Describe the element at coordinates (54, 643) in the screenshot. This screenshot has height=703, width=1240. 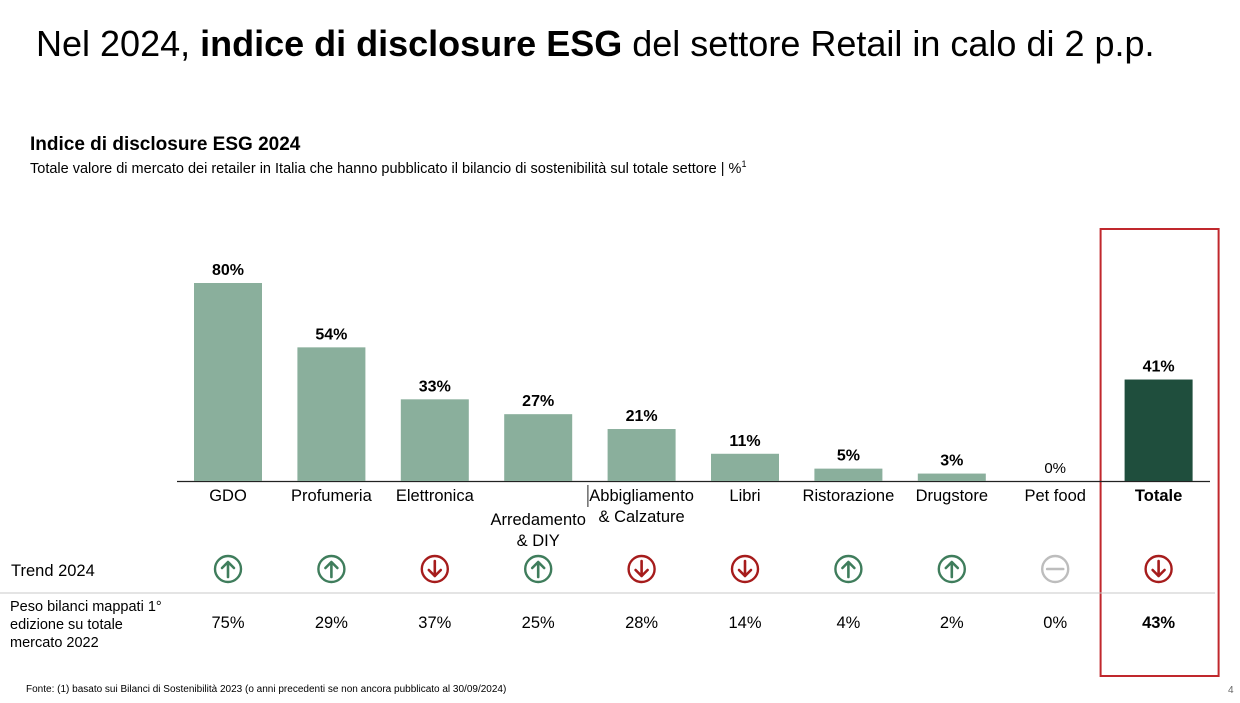
I see `weights-row-label: mercato 2022` at that location.